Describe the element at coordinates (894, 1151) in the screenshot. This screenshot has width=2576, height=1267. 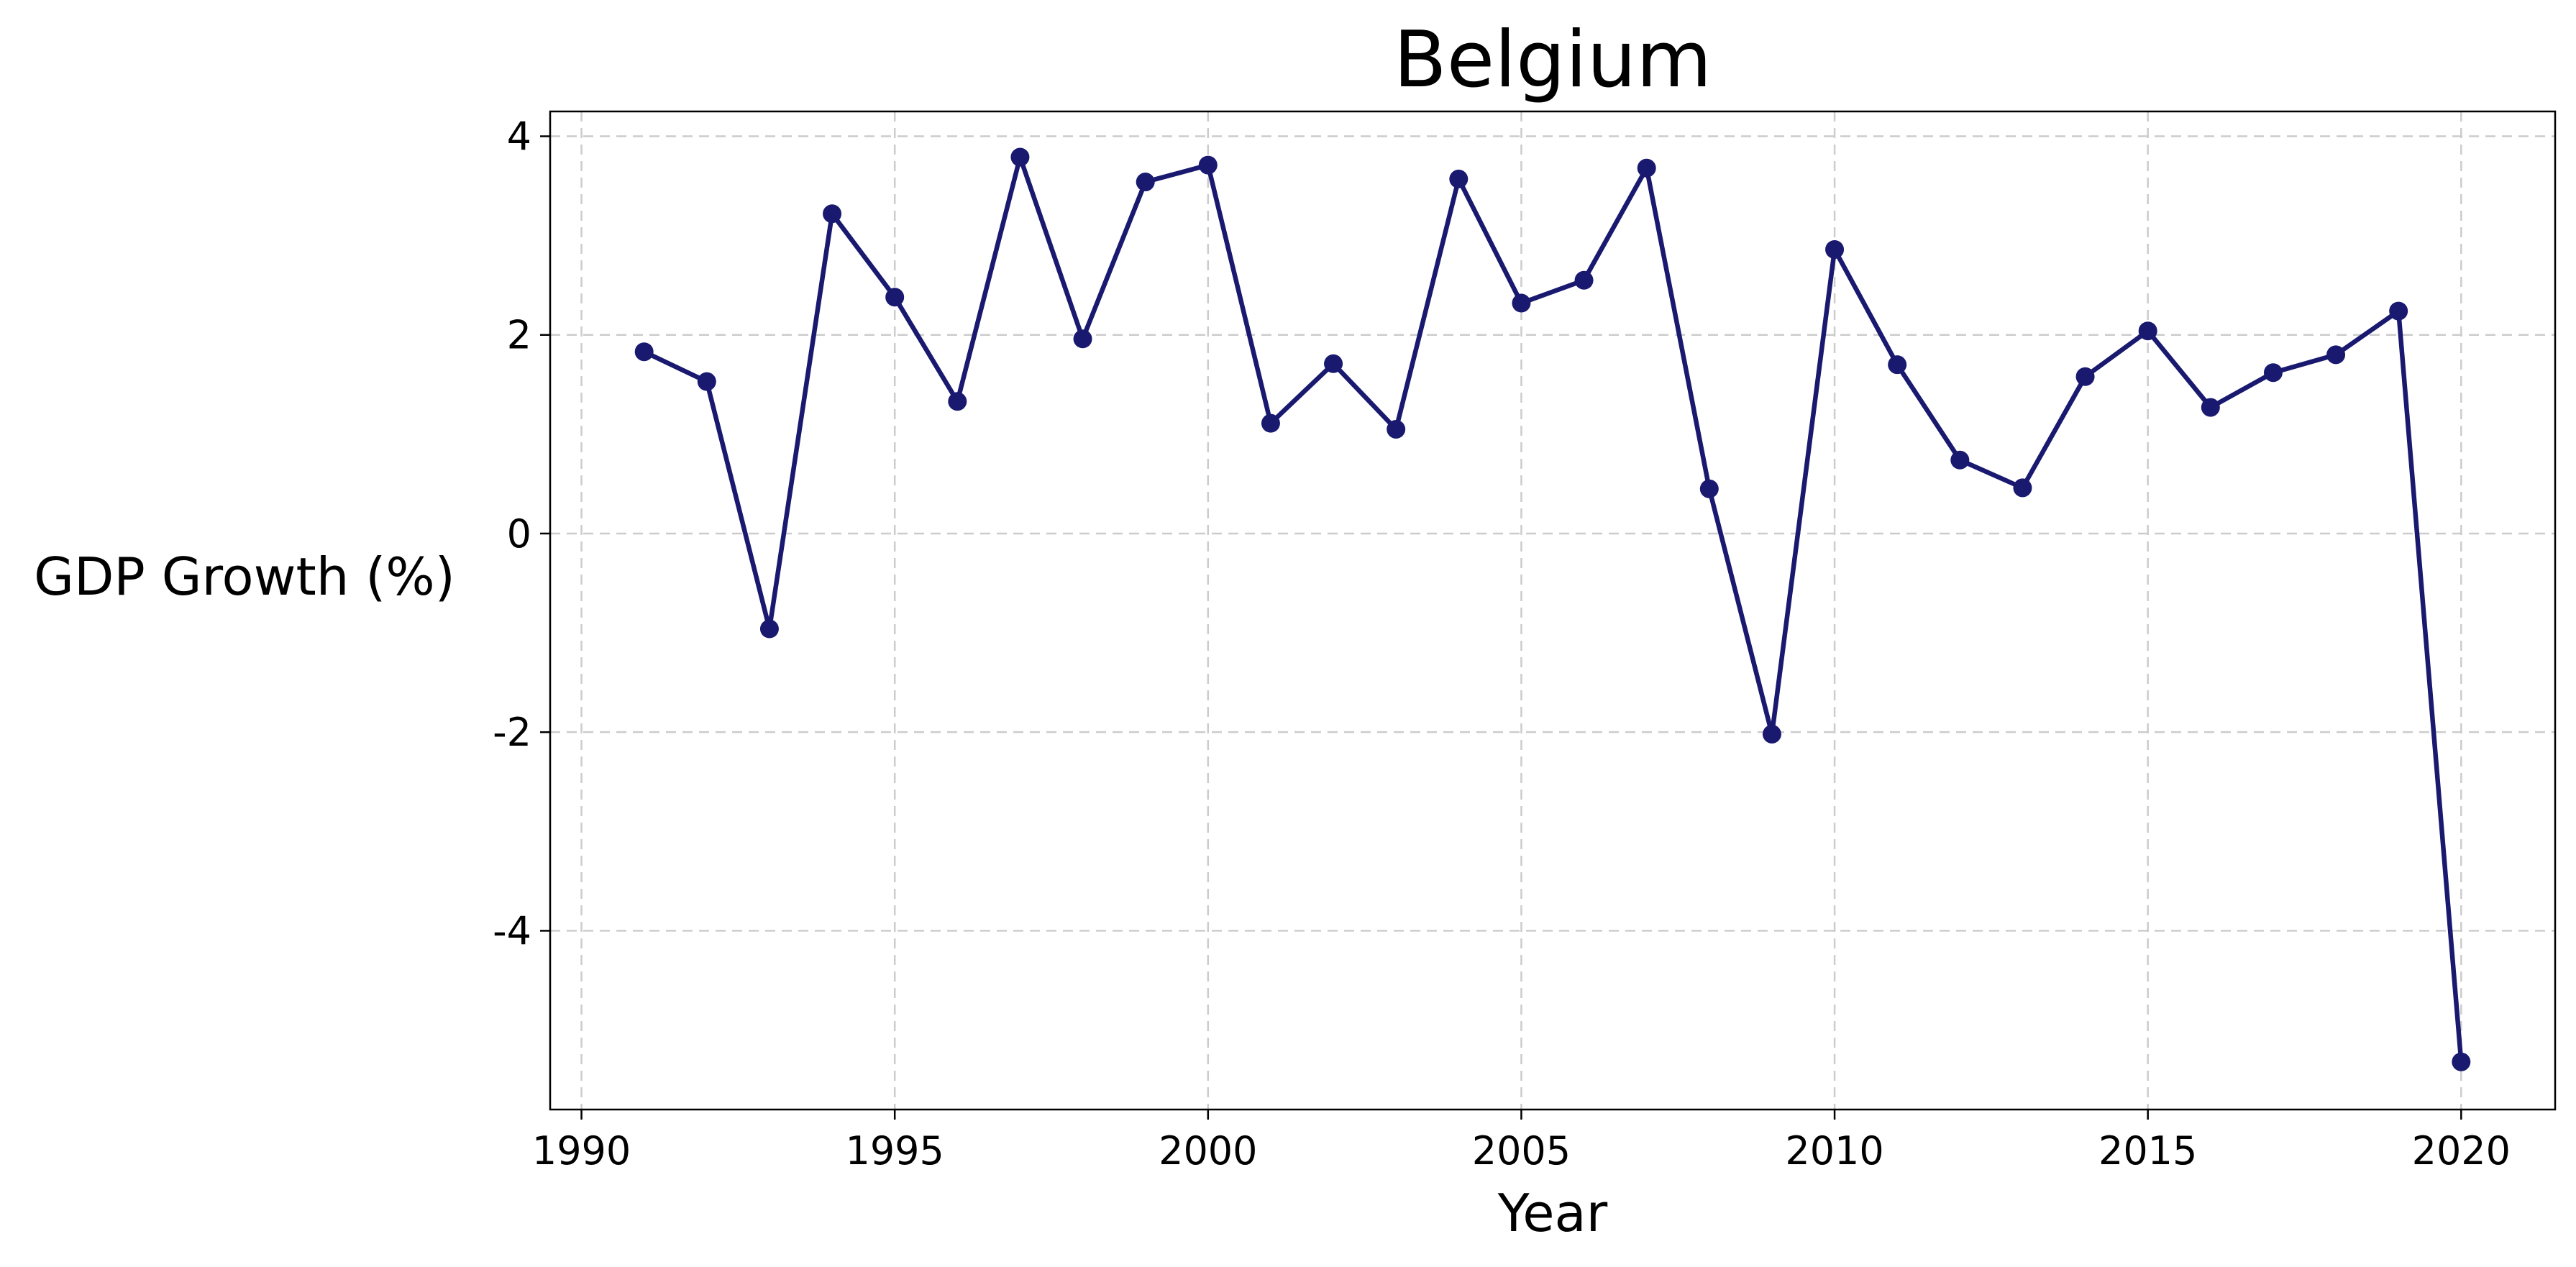
I see `x-tick-label: 1995` at that location.